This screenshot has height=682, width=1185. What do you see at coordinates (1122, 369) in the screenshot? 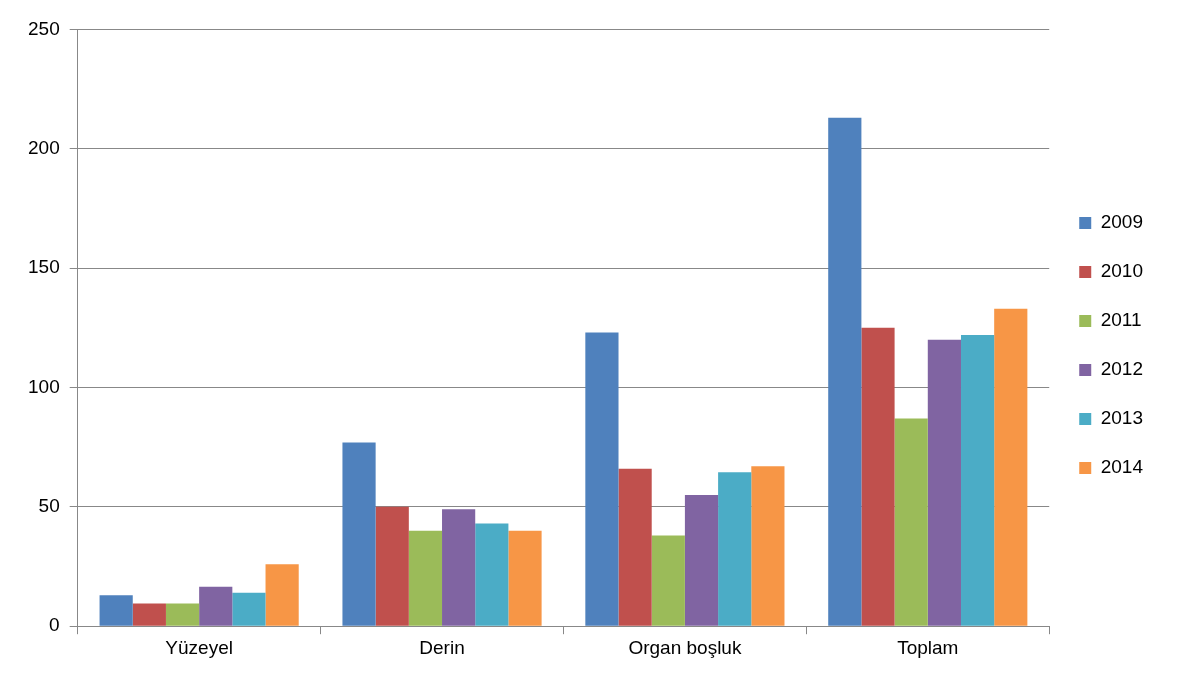
I see `legend-label: 2012` at bounding box center [1122, 369].